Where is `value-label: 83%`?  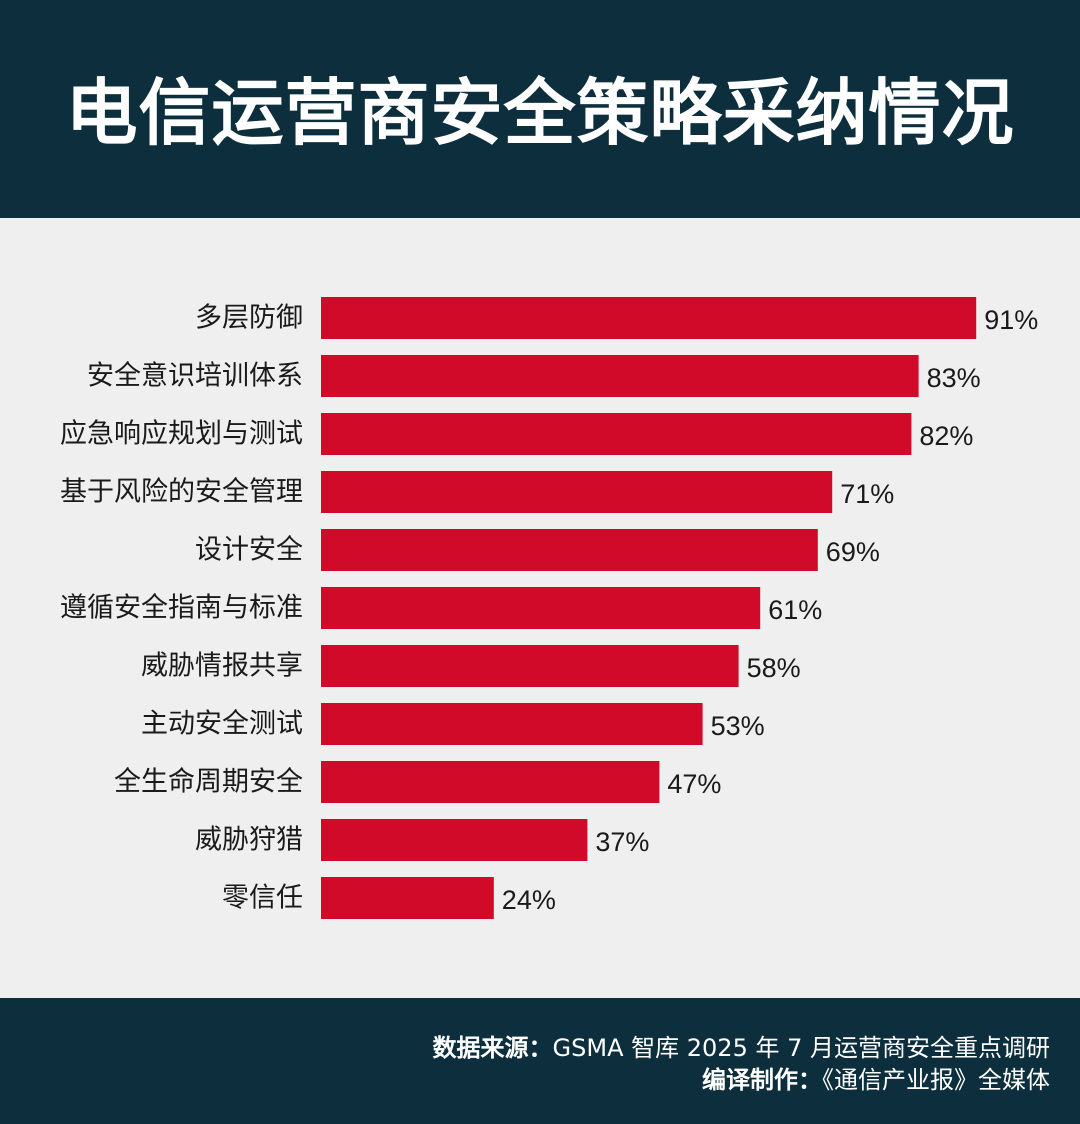 value-label: 83% is located at coordinates (954, 378).